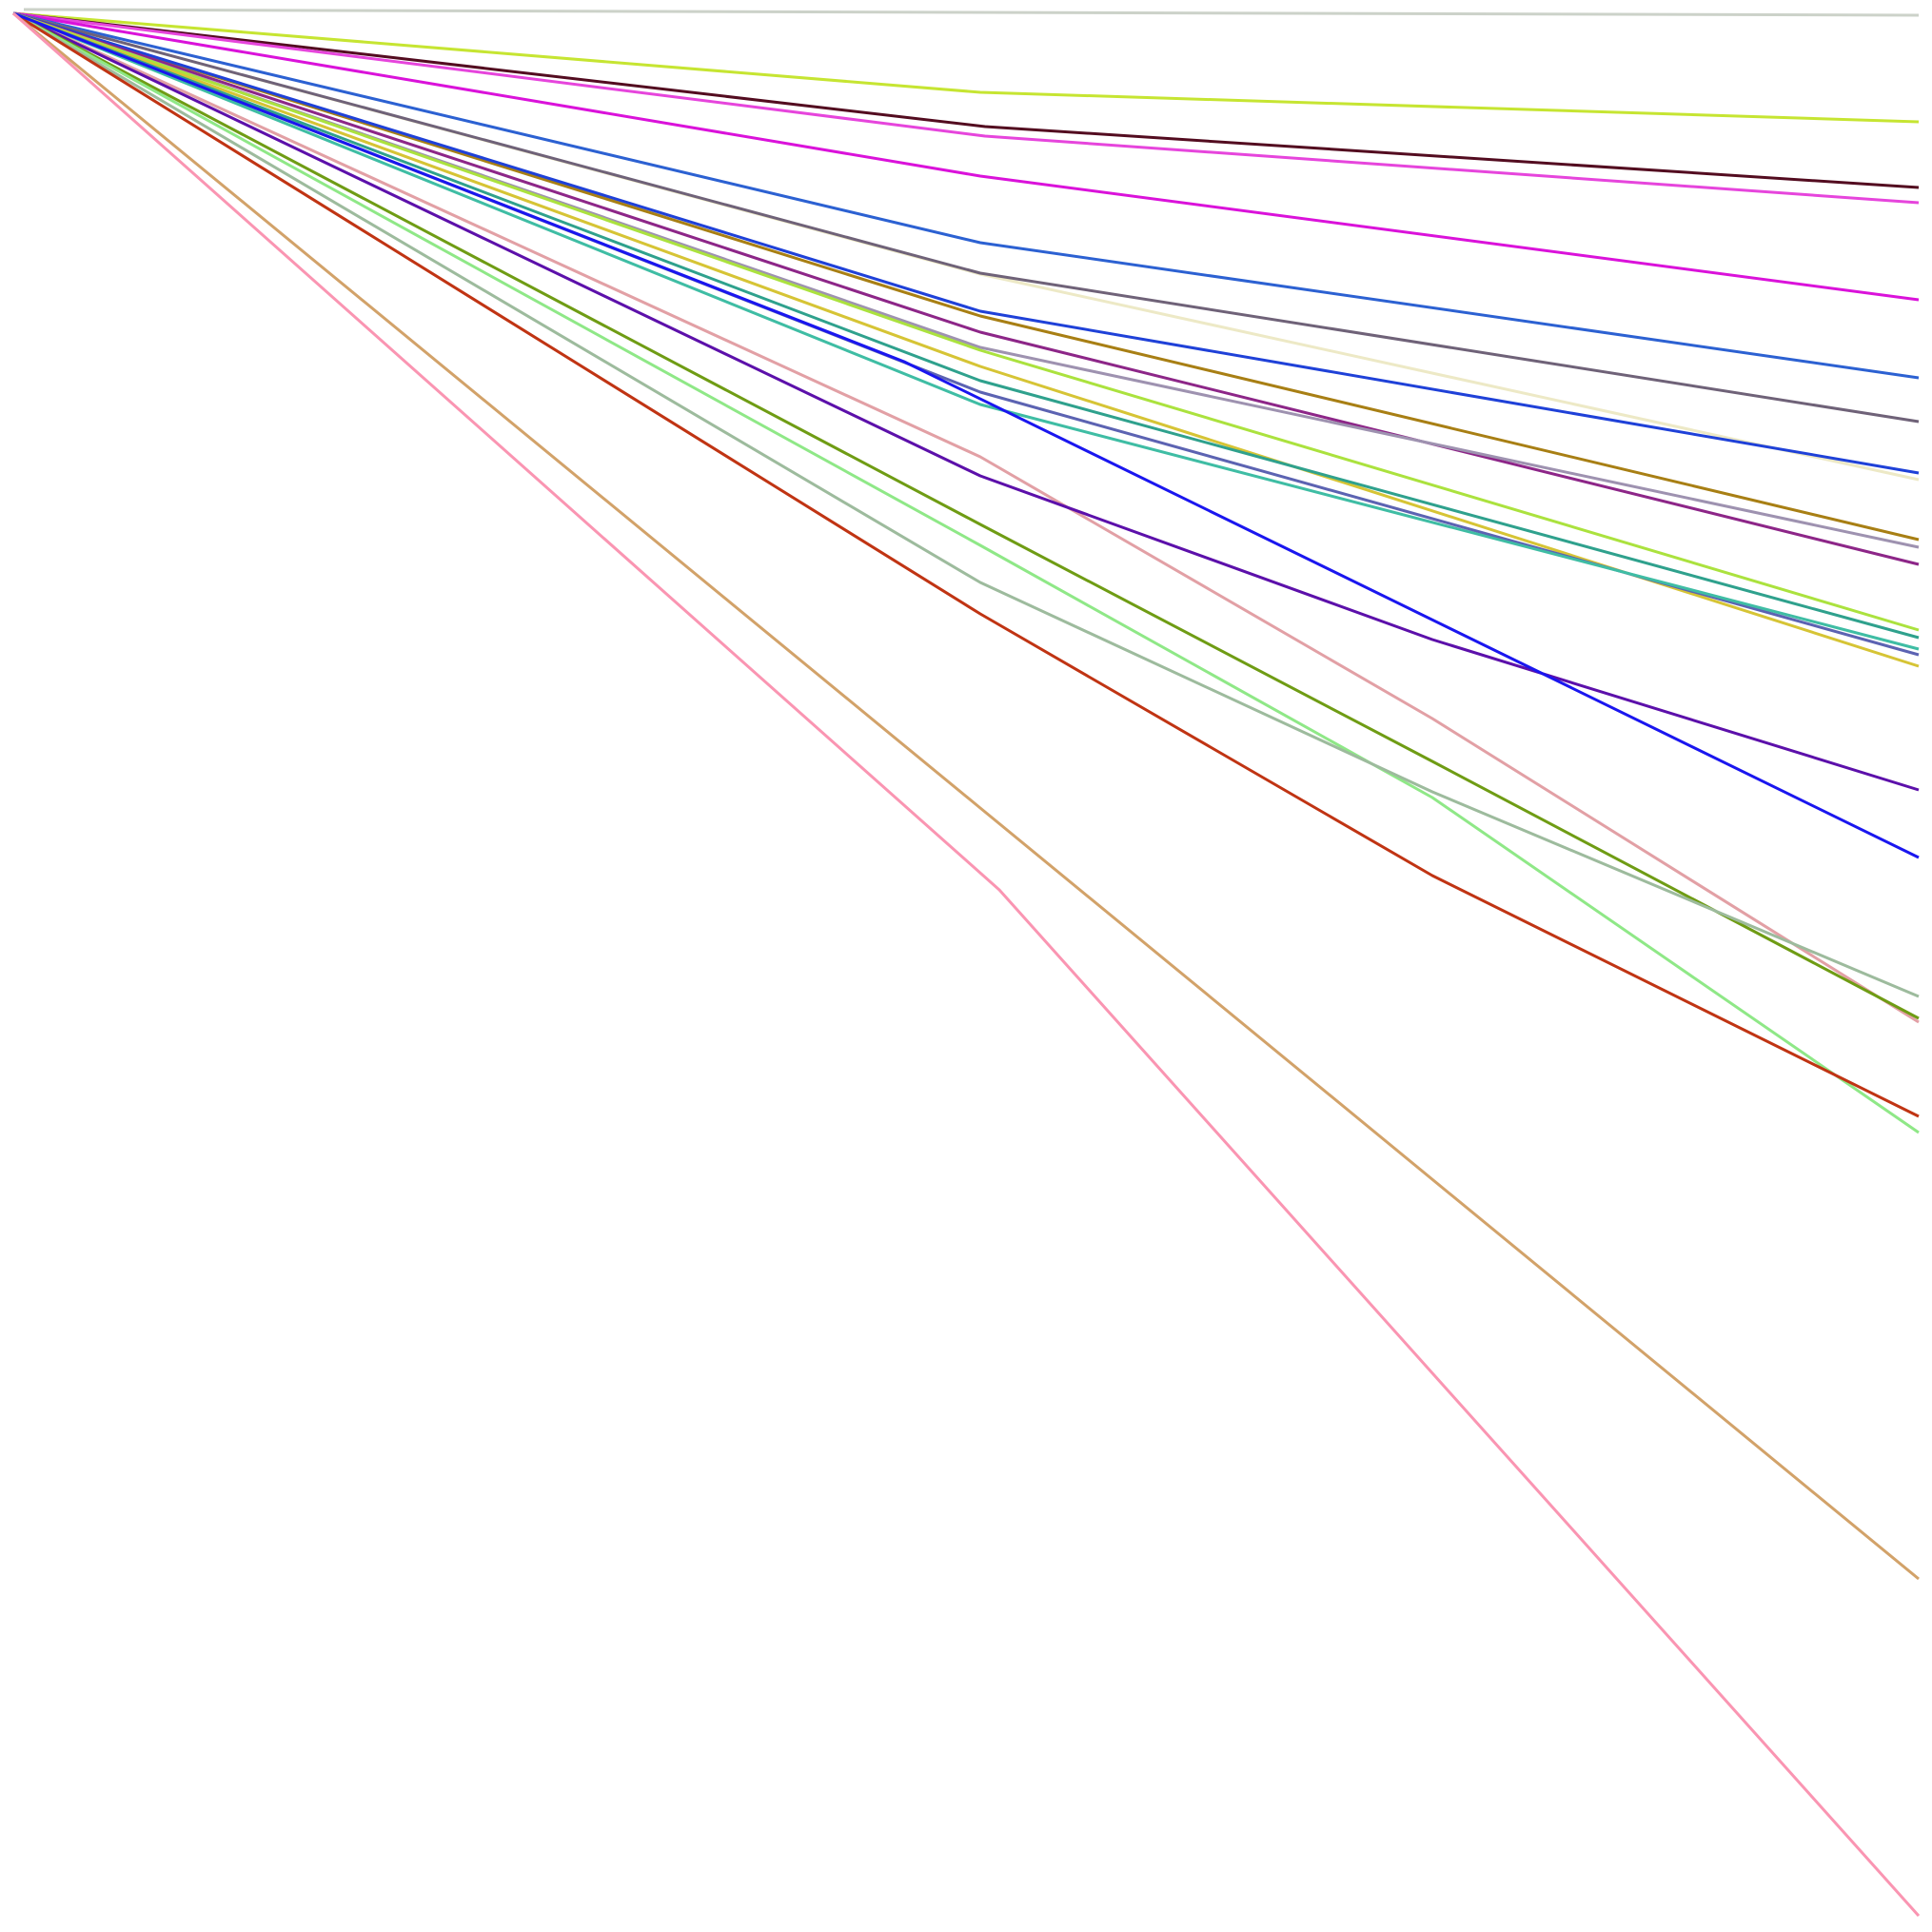 Image resolution: width=1932 pixels, height=1932 pixels. Describe the element at coordinates (971, 12) in the screenshot. I see `series-gray-top` at that location.